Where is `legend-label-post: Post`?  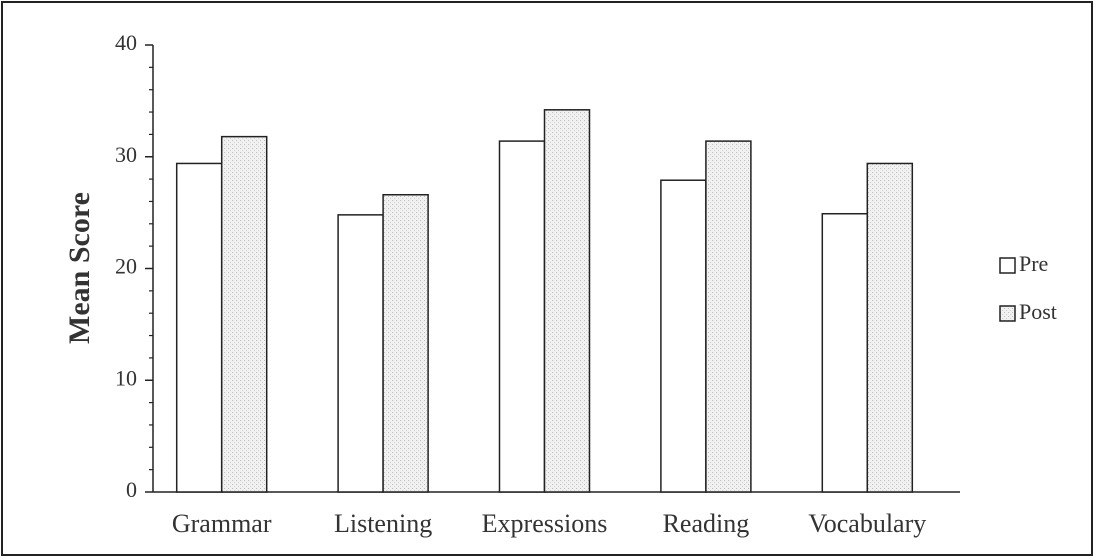
legend-label-post: Post is located at coordinates (1038, 311).